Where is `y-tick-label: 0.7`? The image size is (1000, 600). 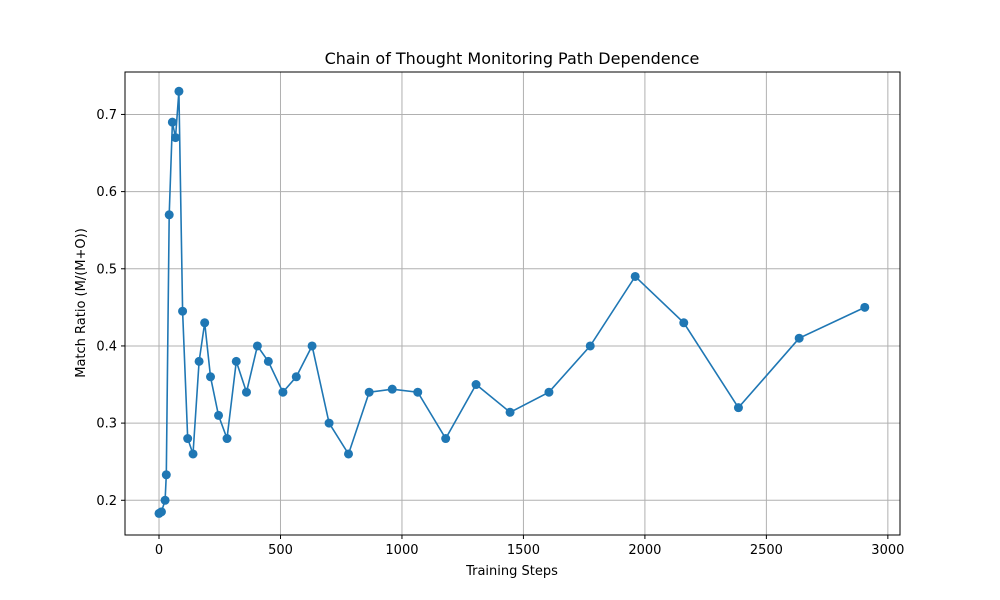
y-tick-label: 0.7 is located at coordinates (106, 115).